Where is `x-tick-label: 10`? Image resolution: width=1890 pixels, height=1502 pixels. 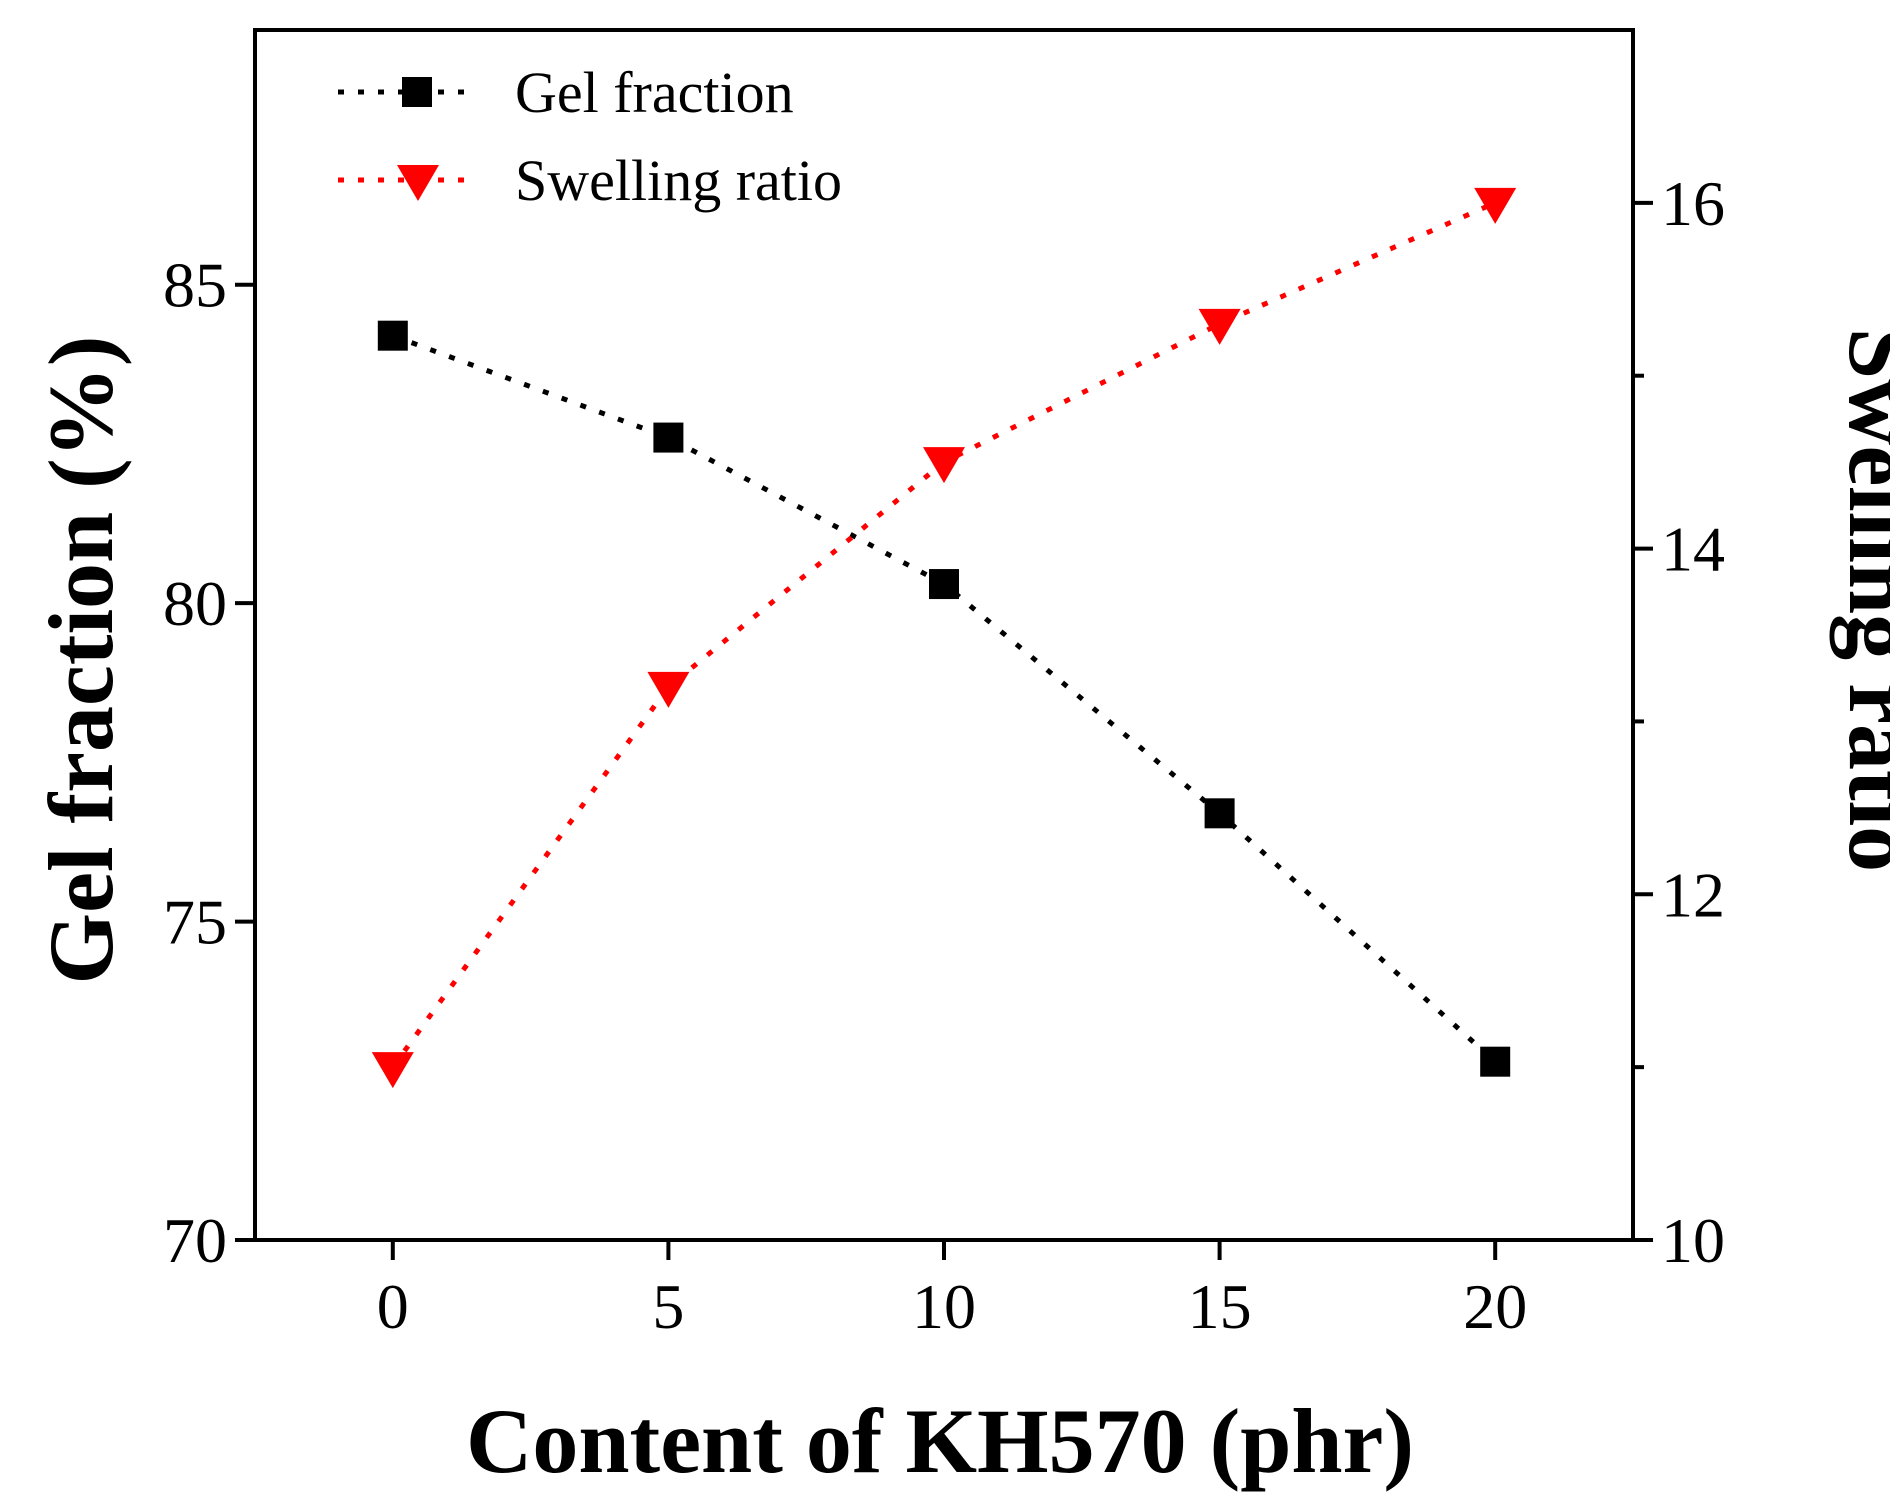 x-tick-label: 10 is located at coordinates (944, 1306).